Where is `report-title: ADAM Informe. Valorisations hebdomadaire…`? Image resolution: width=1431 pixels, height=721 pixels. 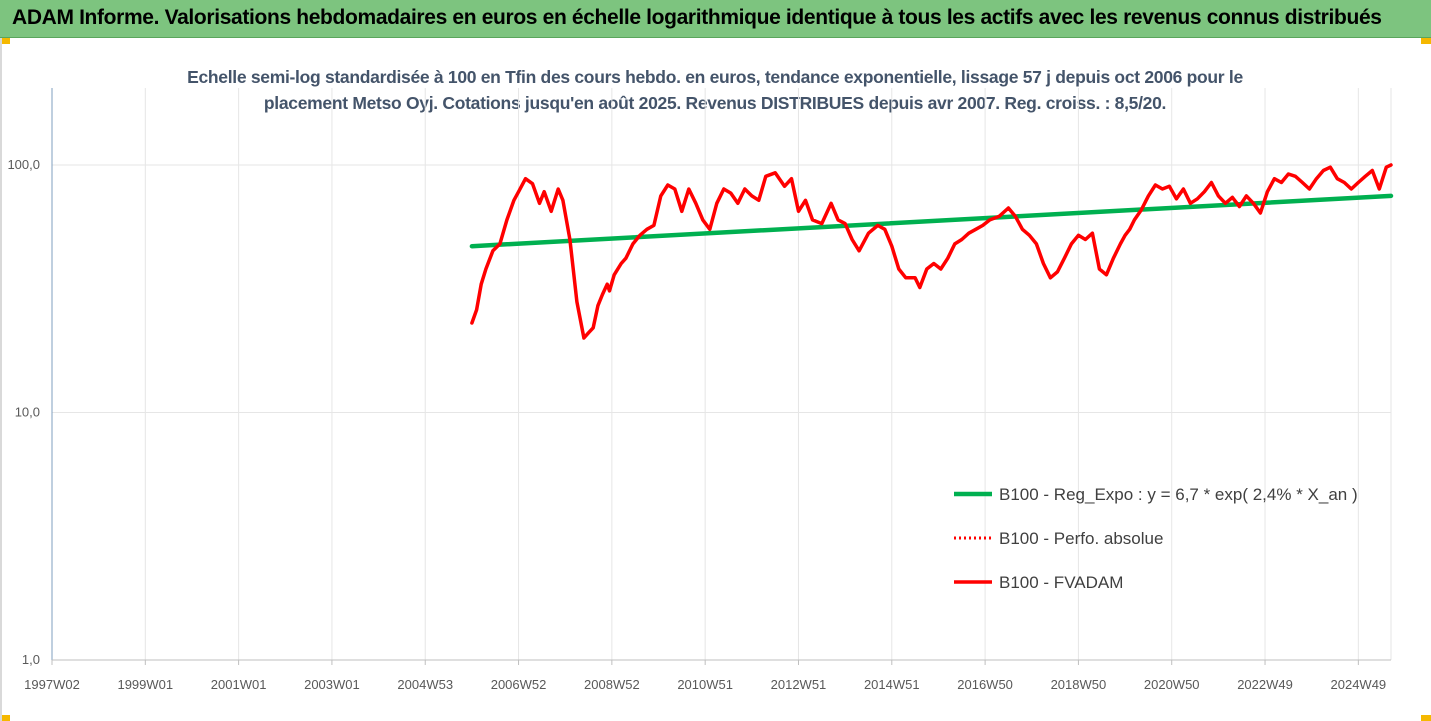
report-title: ADAM Informe. Valorisations hebdomadaire… is located at coordinates (697, 17).